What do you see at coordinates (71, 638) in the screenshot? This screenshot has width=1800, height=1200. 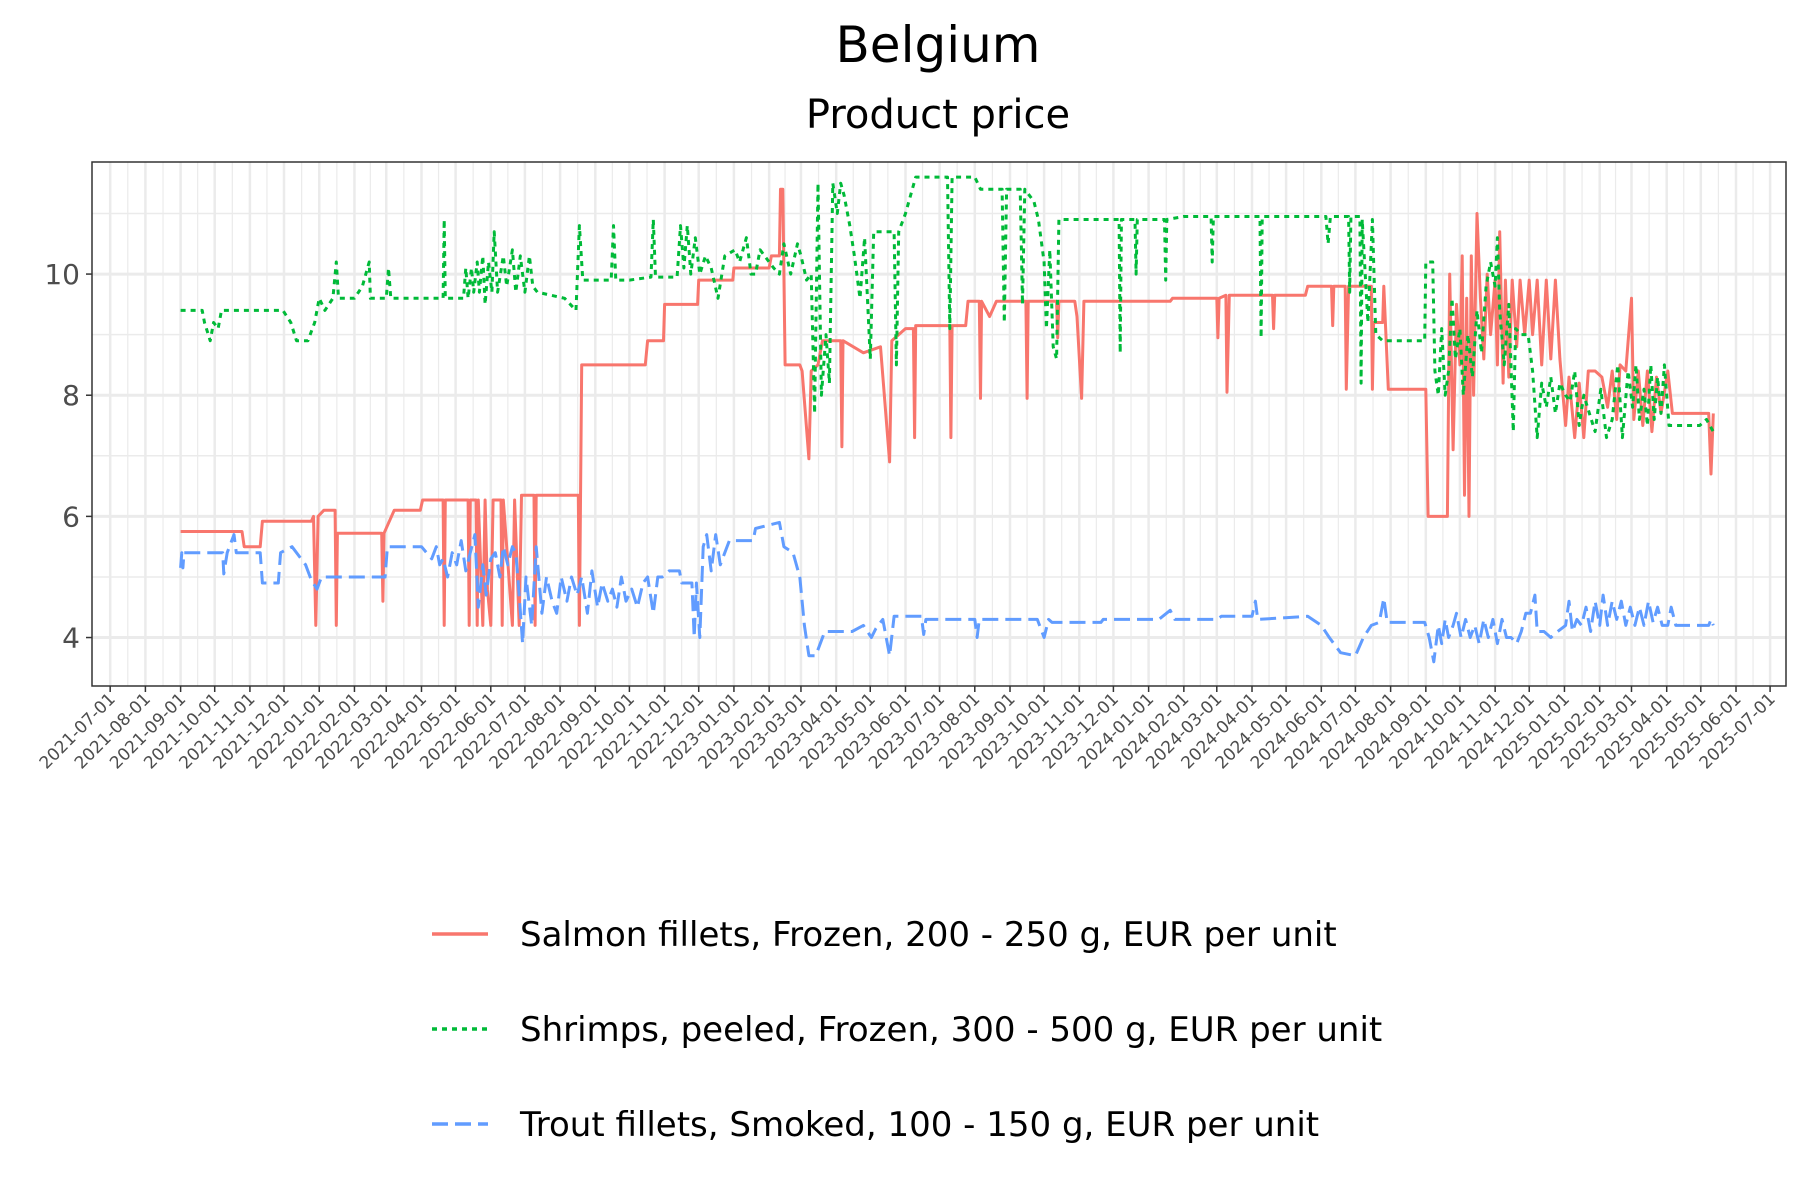 I see `y-tick-label: 4` at bounding box center [71, 638].